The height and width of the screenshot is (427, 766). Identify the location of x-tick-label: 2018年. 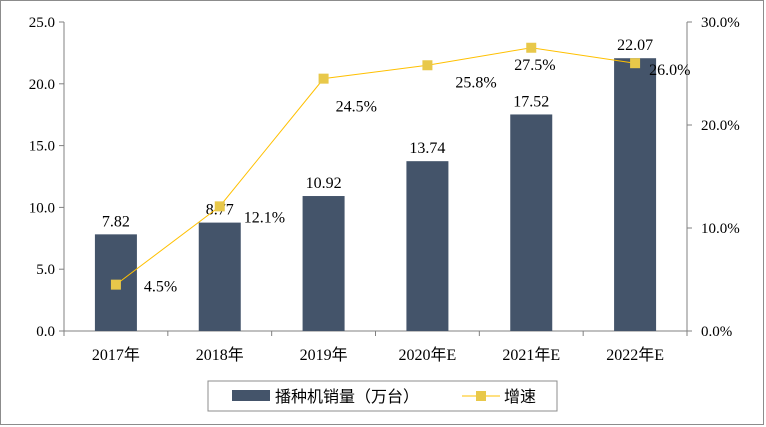
(220, 355).